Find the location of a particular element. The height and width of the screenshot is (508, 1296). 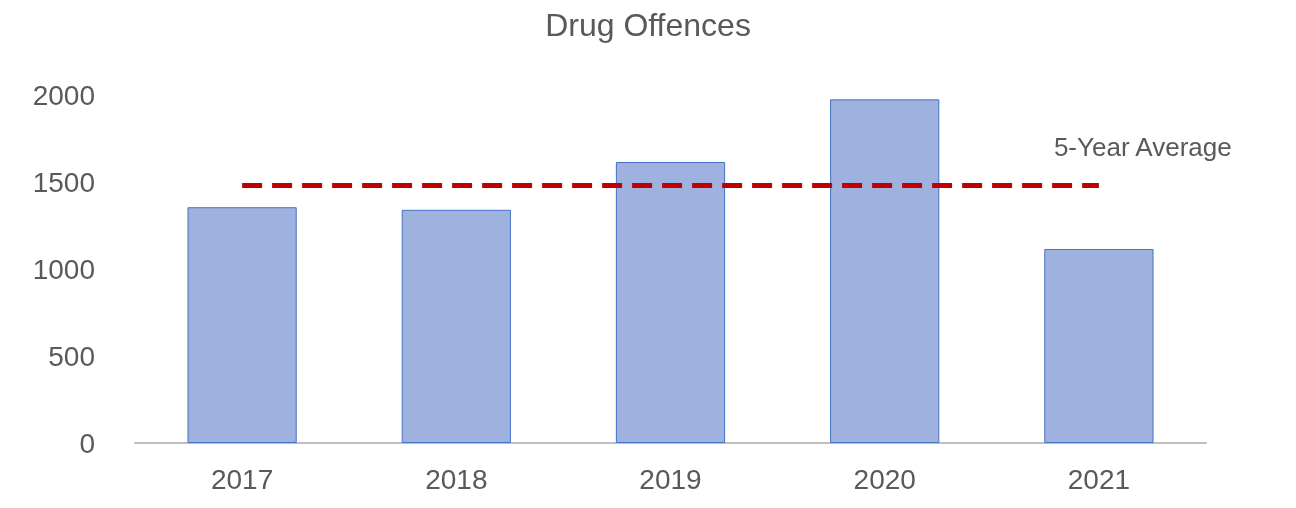

x-tick-label: 2017 is located at coordinates (242, 479).